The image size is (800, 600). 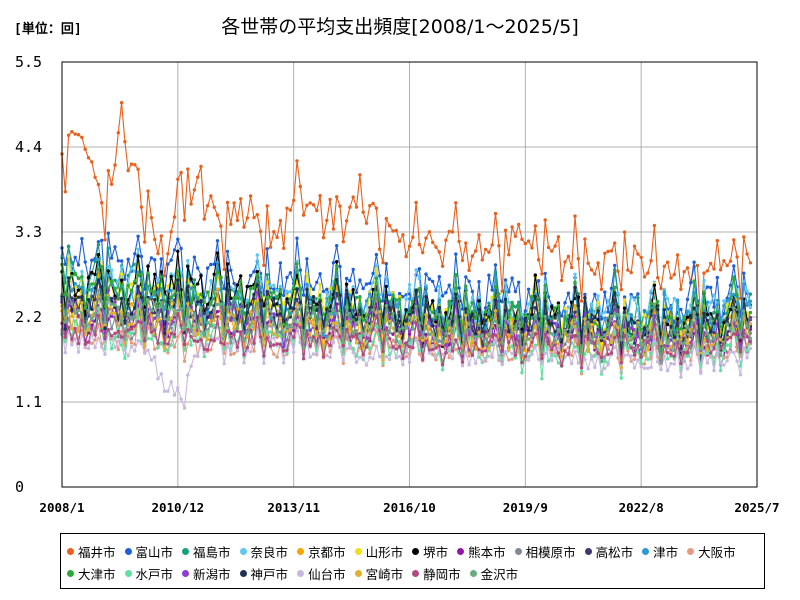 I want to click on legend-item: 奈良市, so click(x=263, y=551).